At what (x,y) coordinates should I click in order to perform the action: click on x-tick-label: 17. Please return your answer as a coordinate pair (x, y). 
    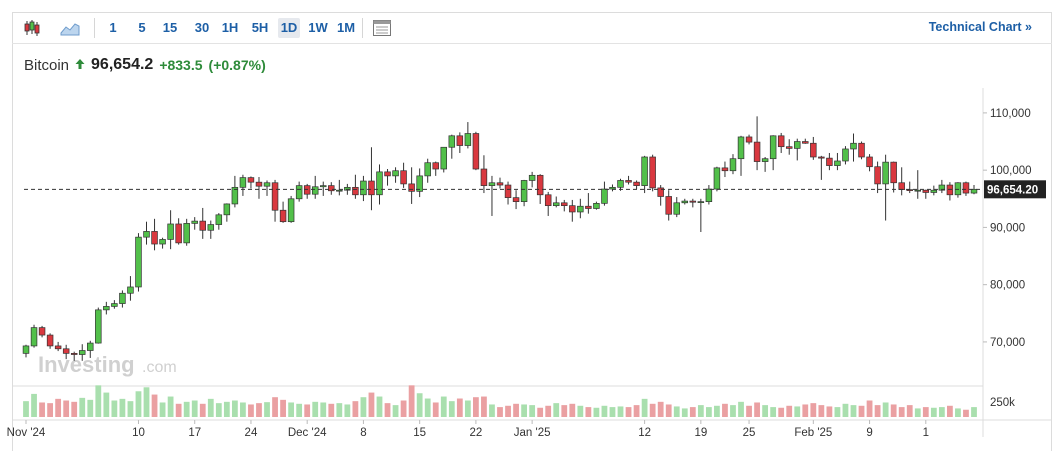
    Looking at the image, I should click on (194, 433).